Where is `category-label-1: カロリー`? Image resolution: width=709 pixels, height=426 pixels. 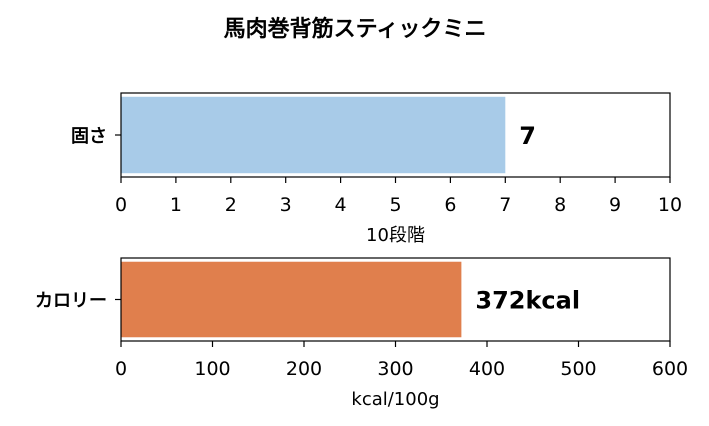 category-label-1: カロリー is located at coordinates (71, 301).